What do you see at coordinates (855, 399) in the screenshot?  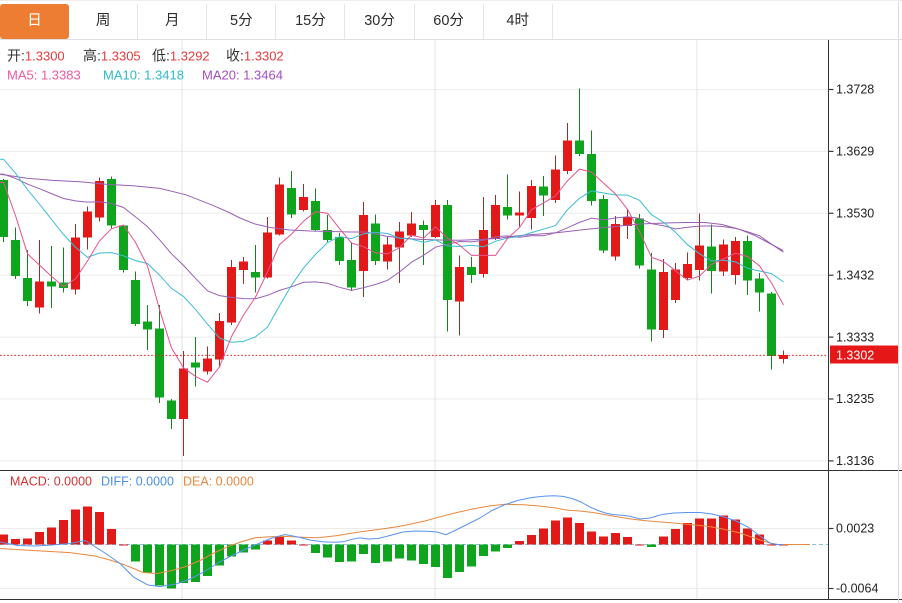 I see `svg-text: 1.3235` at bounding box center [855, 399].